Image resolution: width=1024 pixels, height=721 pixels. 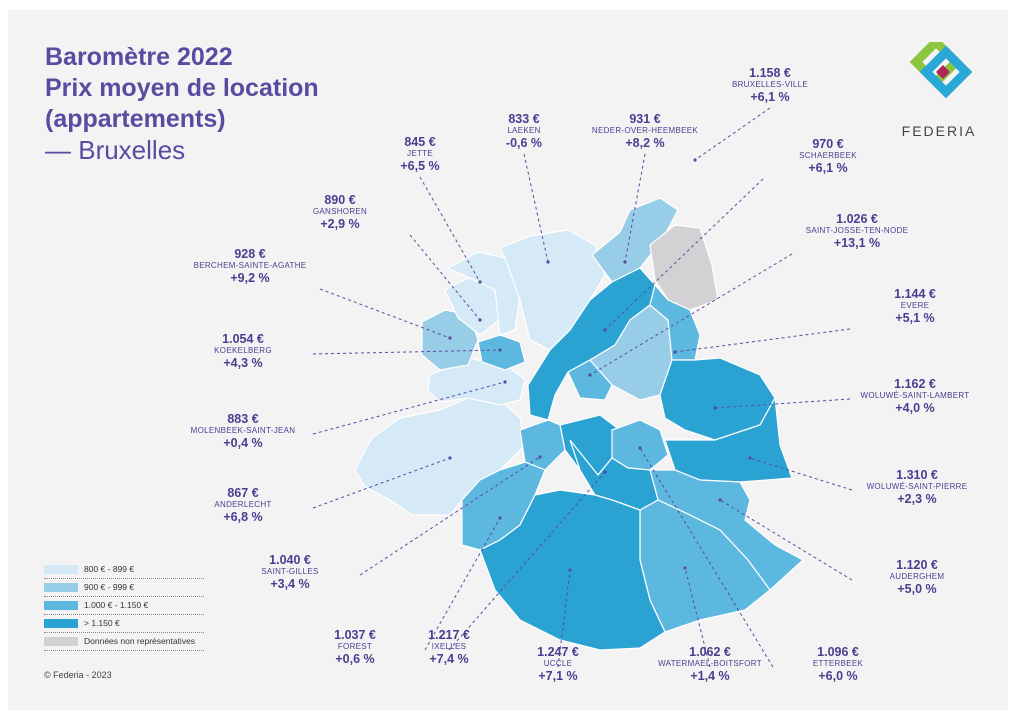 I want to click on commune-shape-anderlecht, so click(x=440, y=456).